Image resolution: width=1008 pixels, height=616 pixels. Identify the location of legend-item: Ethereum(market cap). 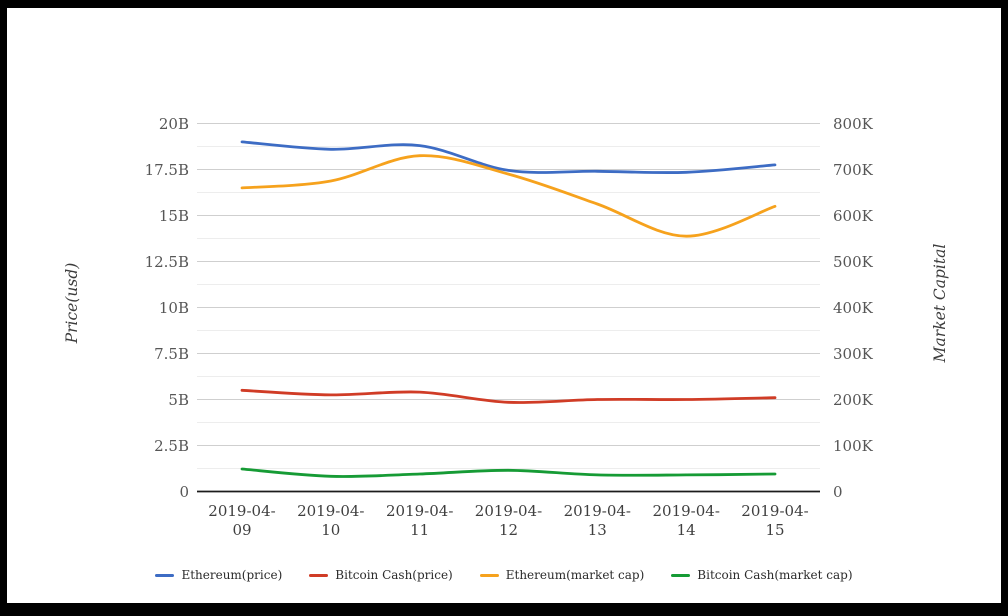
(562, 575).